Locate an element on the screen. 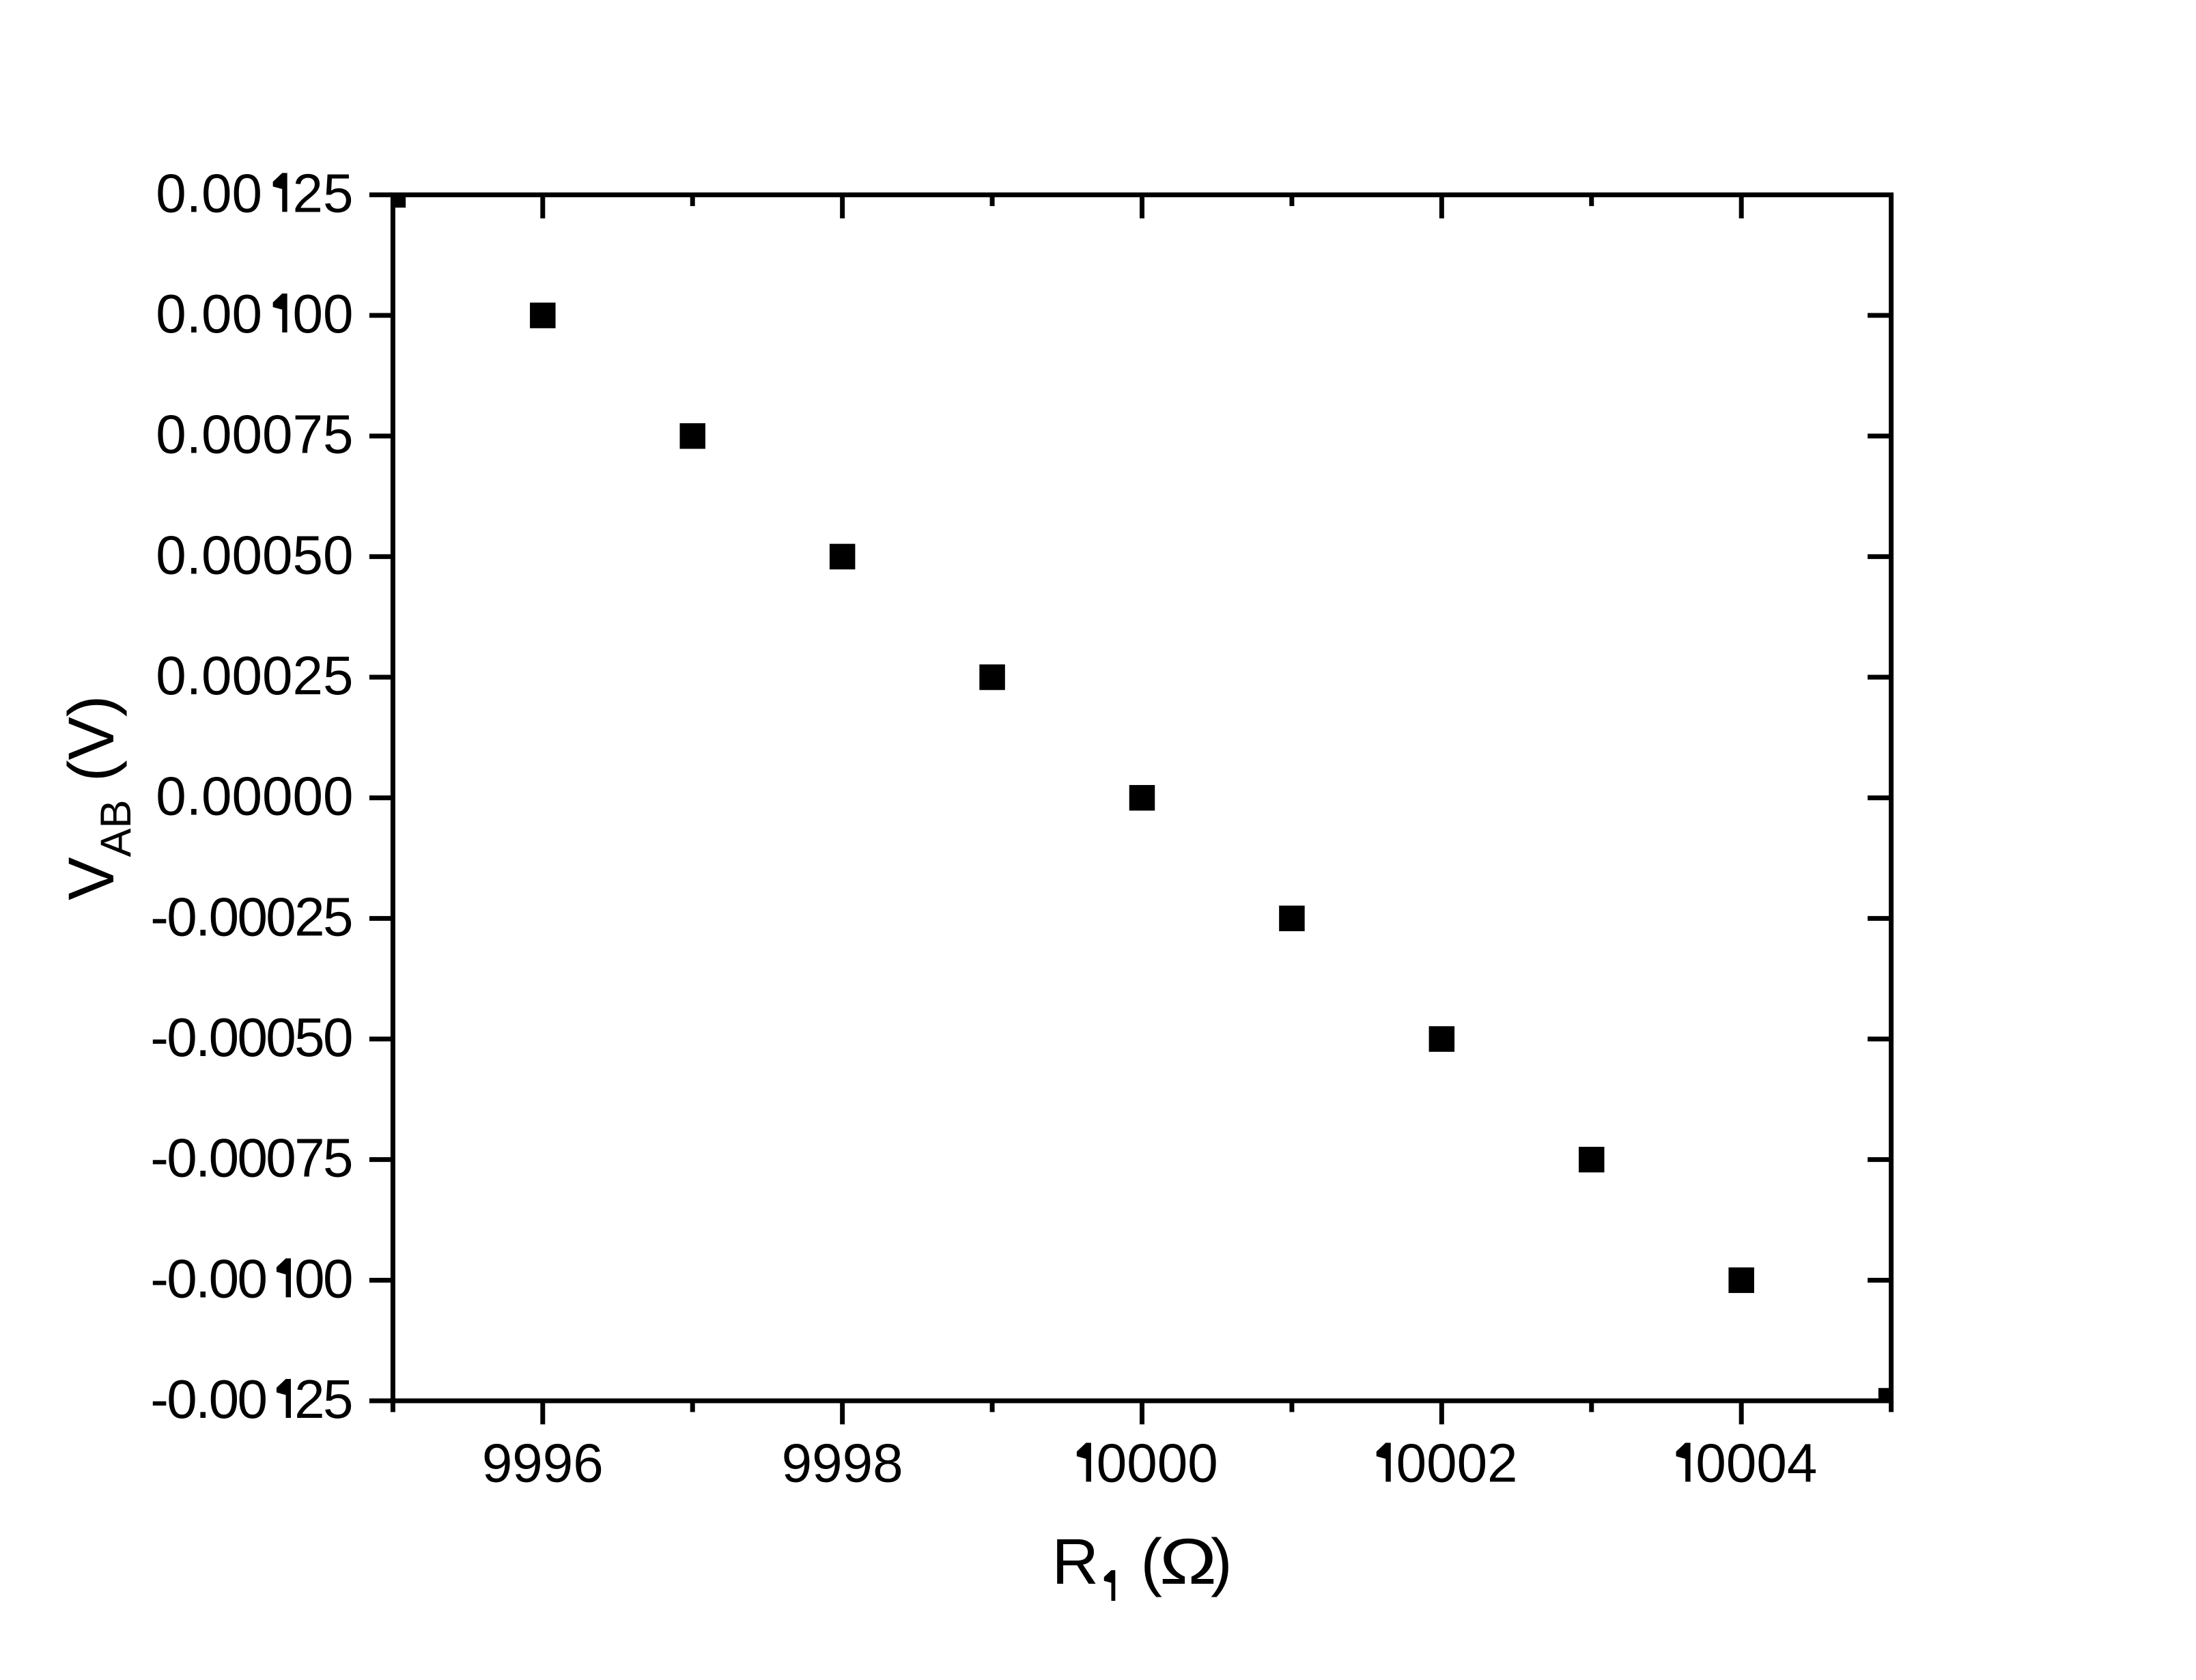  svg-text: -0.00100 is located at coordinates (251, 1278).